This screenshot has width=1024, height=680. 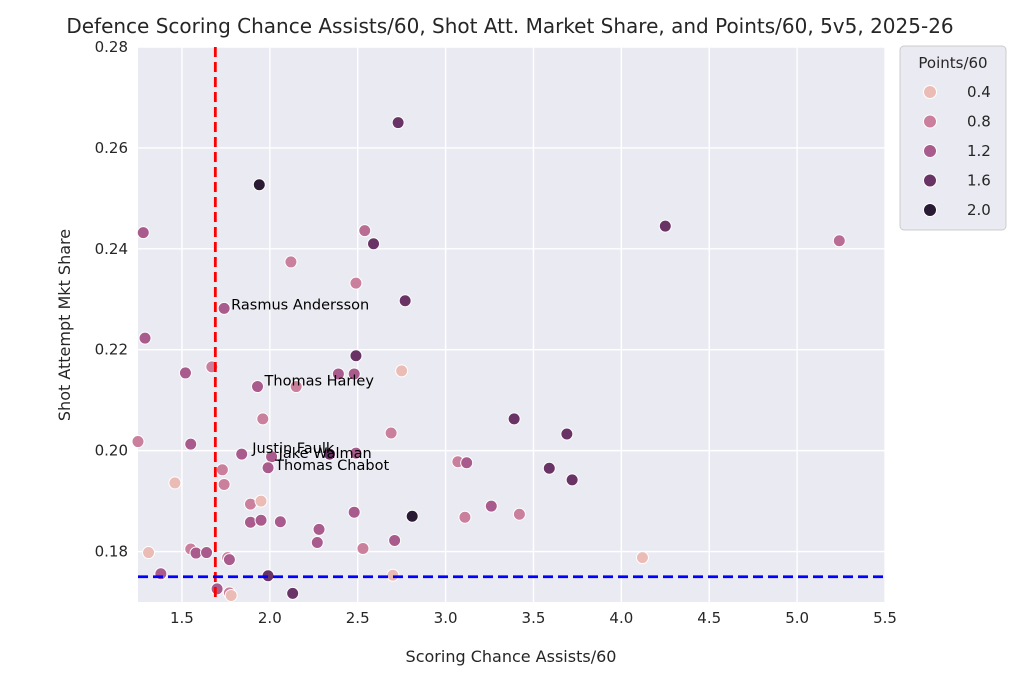 What do you see at coordinates (111, 148) in the screenshot?
I see `y-tick-label: 0.26` at bounding box center [111, 148].